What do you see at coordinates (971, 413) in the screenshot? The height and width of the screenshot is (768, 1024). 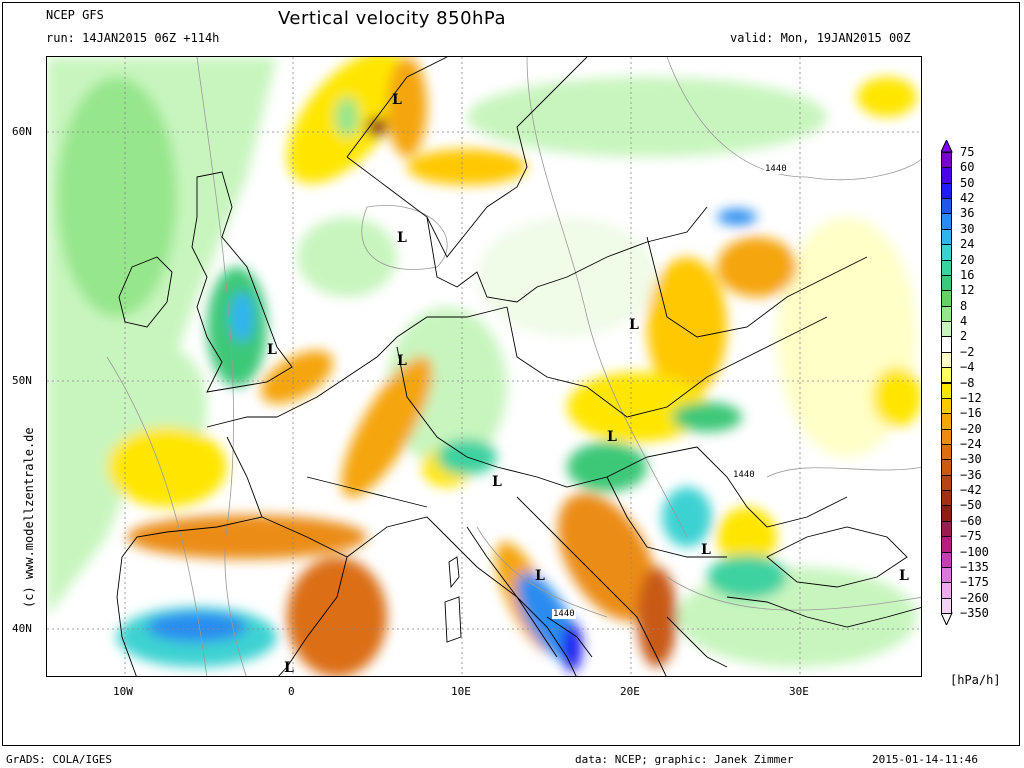 I see `legend-label: −16` at bounding box center [971, 413].